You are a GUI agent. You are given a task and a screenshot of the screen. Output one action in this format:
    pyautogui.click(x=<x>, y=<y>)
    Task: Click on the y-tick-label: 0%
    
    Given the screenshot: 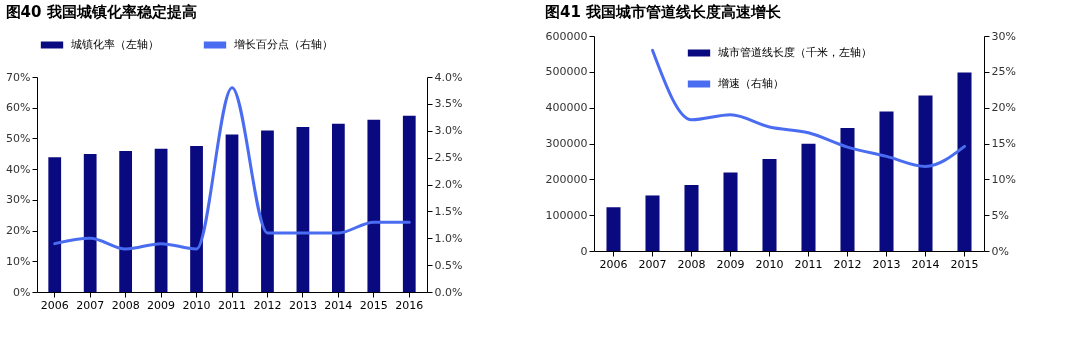 What is the action you would take?
    pyautogui.click(x=22, y=292)
    